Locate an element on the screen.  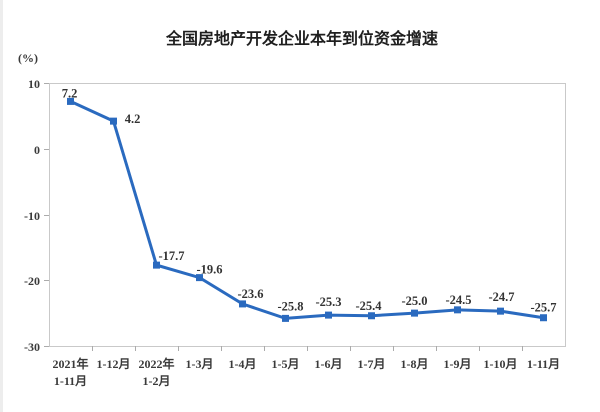
data-point-label: -25.7 is located at coordinates (543, 308).